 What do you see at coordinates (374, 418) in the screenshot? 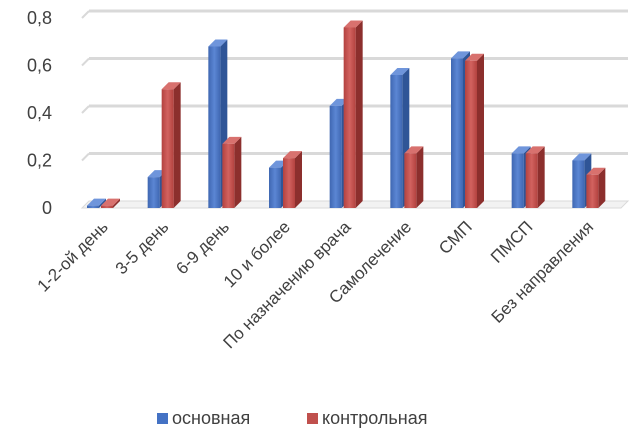
I see `legend-label: контрольная` at bounding box center [374, 418].